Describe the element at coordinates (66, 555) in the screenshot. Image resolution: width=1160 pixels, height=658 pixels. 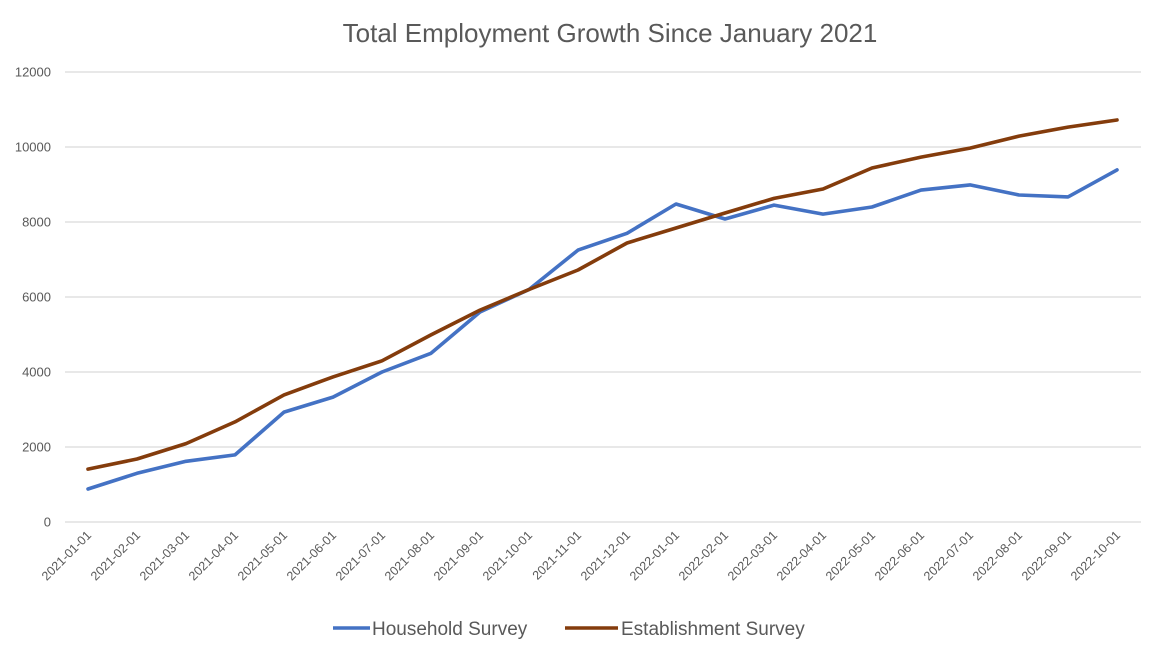
I see `x-tick-label: 2021-01-01` at that location.